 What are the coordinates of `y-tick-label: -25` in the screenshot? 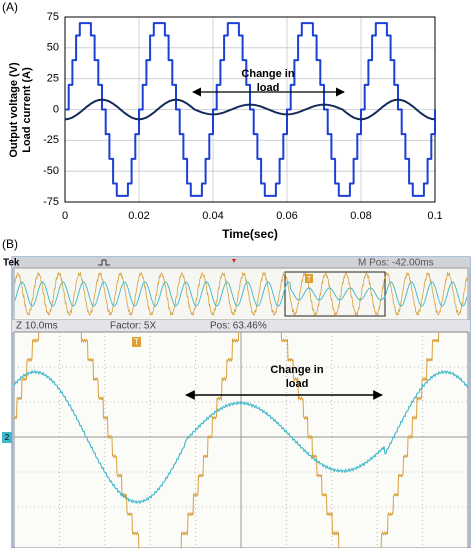 It's located at (51, 140).